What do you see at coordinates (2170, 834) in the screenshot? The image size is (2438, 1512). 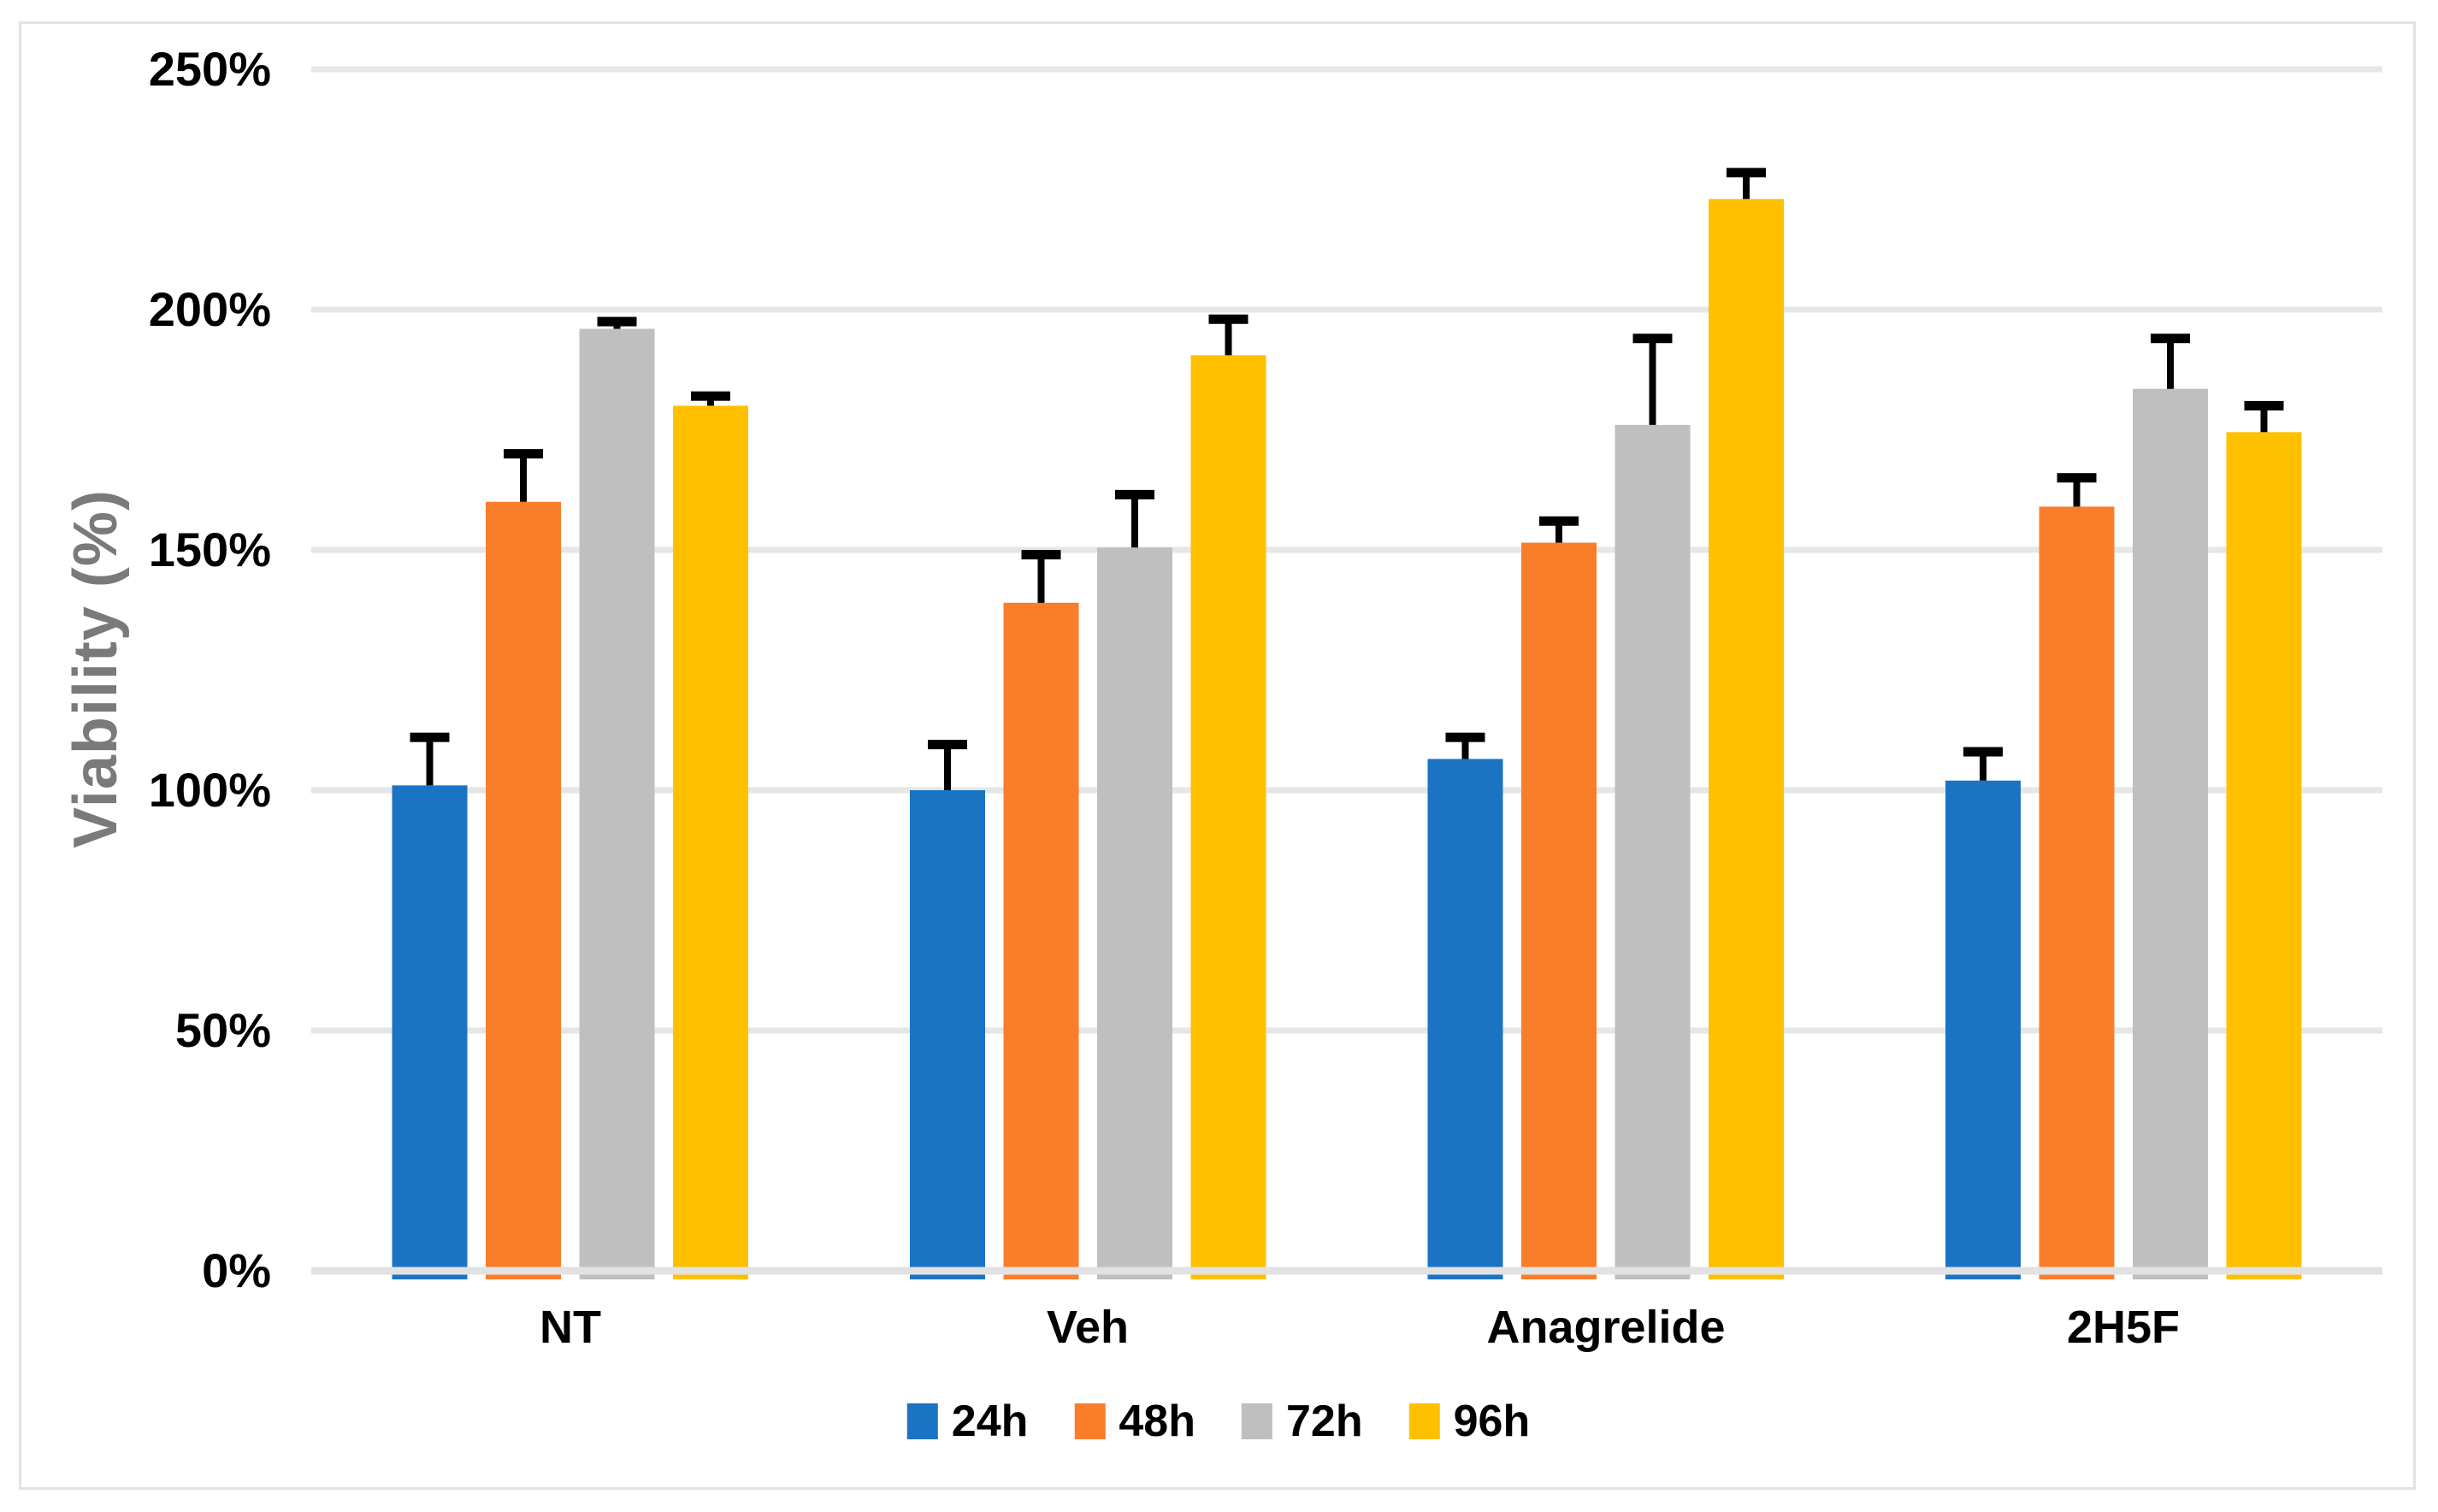 I see `bar-2H5F-72h` at bounding box center [2170, 834].